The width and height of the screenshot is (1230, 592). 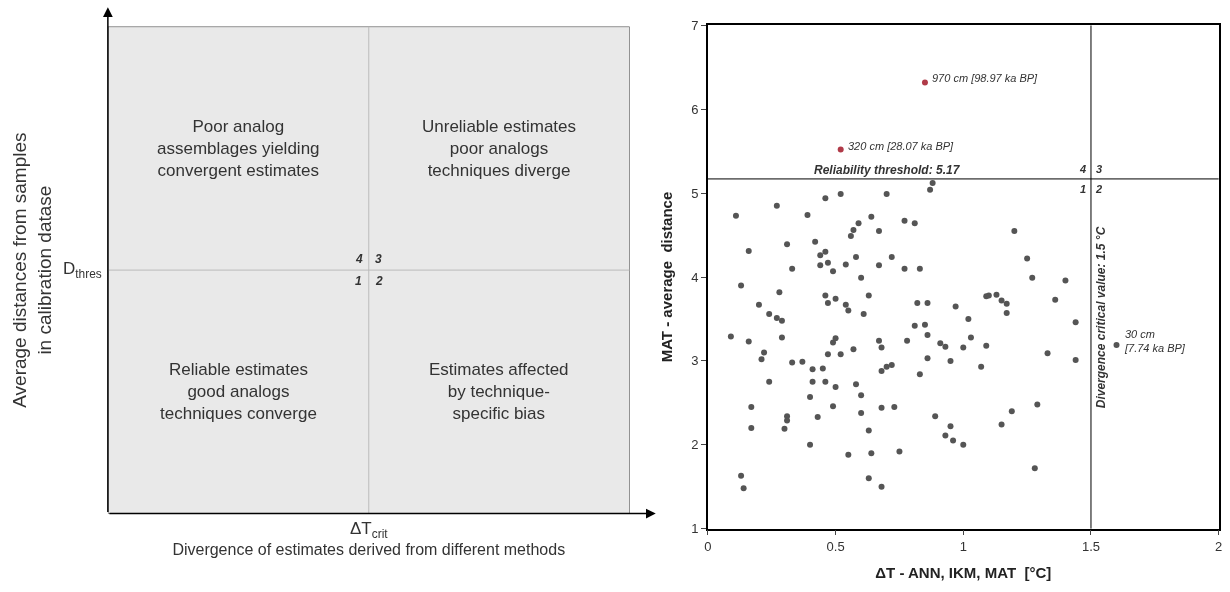 I want to click on text: Reliable estimates good analogs techniques converge, so click(x=238, y=392).